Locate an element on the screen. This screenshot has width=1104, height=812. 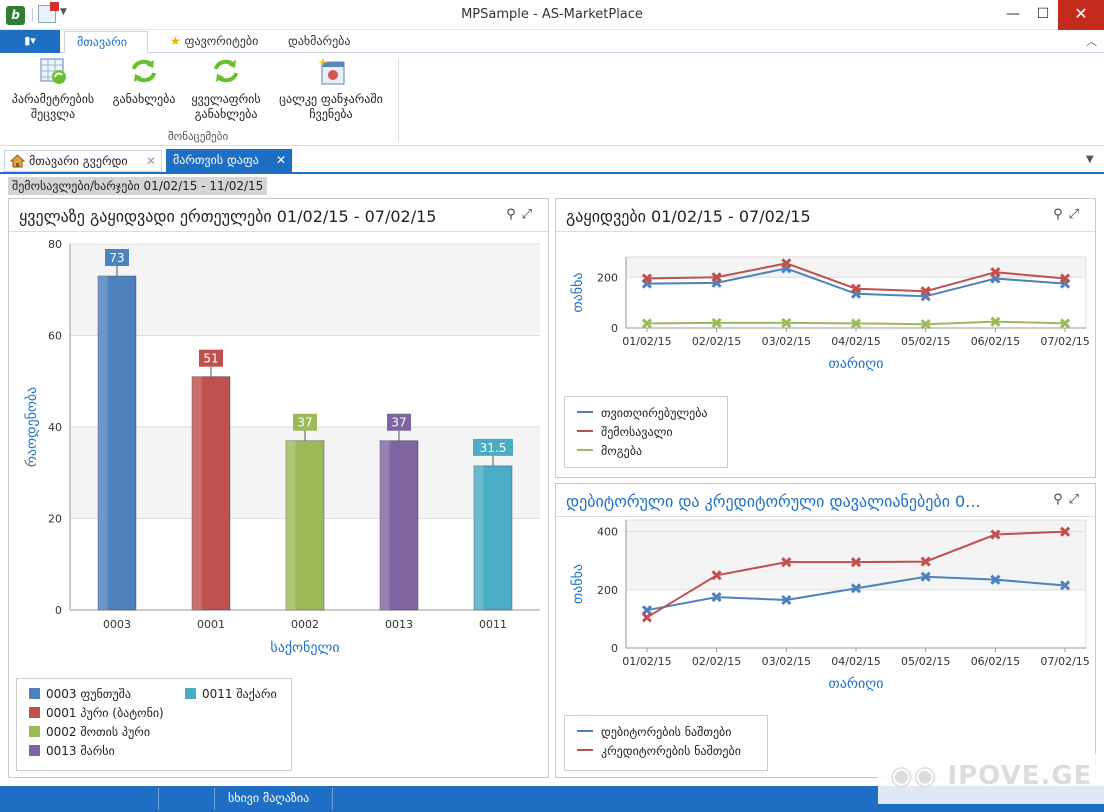
minimize-icon: — is located at coordinates (1013, 14).